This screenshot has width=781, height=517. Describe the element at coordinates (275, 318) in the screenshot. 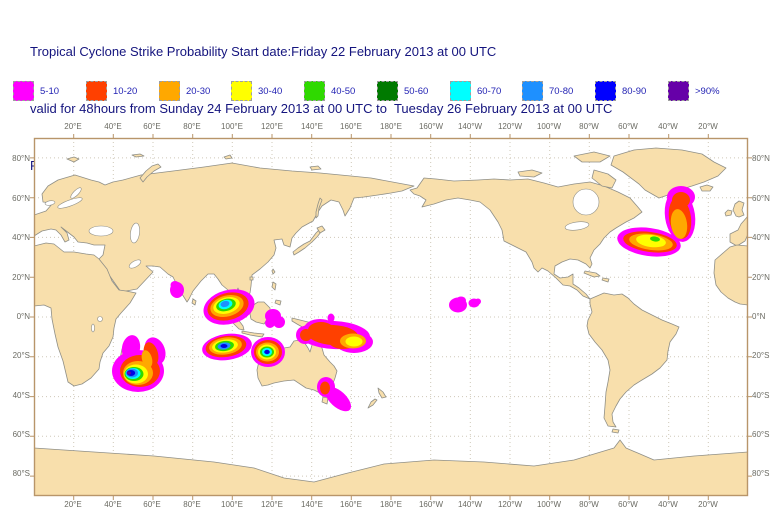

I see `cyclone-region-borneo` at that location.